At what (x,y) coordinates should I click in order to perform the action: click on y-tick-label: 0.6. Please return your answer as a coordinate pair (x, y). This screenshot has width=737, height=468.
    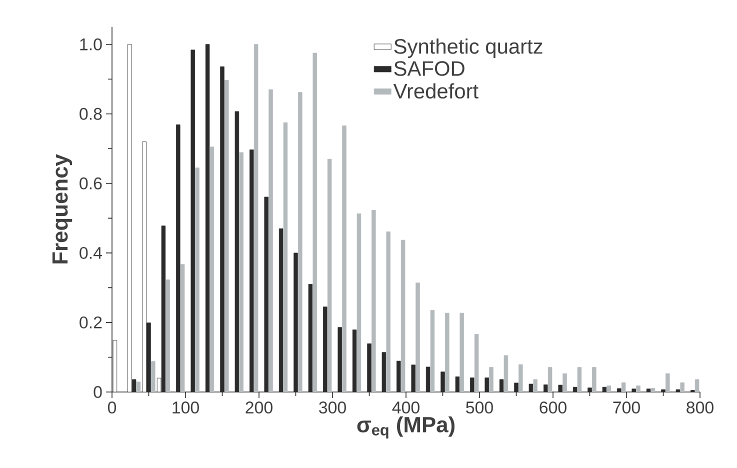
    Looking at the image, I should click on (91, 183).